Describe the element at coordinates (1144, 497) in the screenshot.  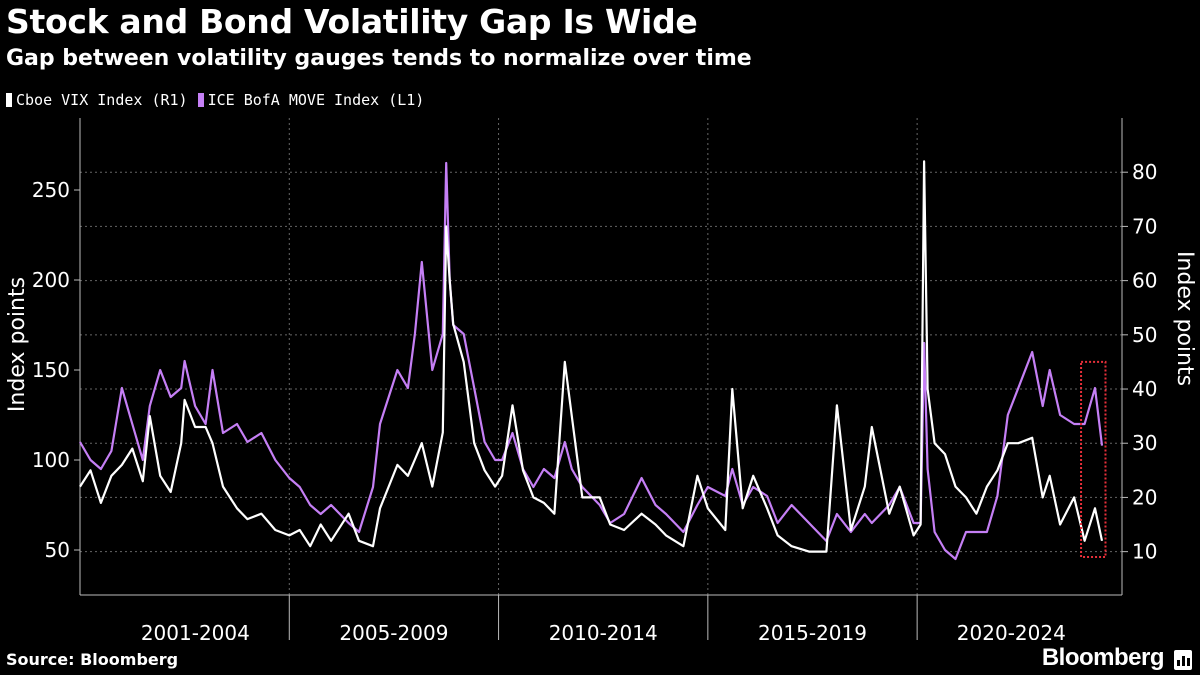
I see `right-tick-label: 20` at that location.